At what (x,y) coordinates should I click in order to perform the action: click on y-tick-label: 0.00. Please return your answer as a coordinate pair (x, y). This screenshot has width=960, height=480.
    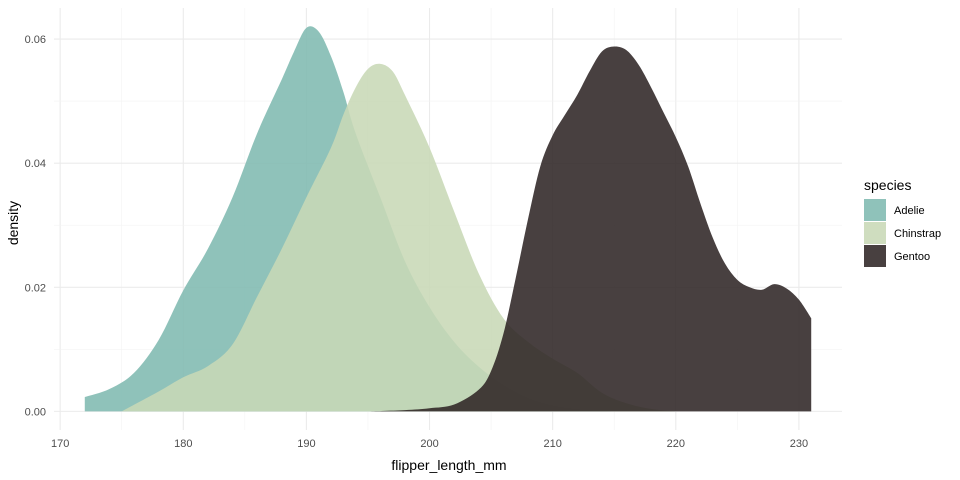
    Looking at the image, I should click on (35, 412).